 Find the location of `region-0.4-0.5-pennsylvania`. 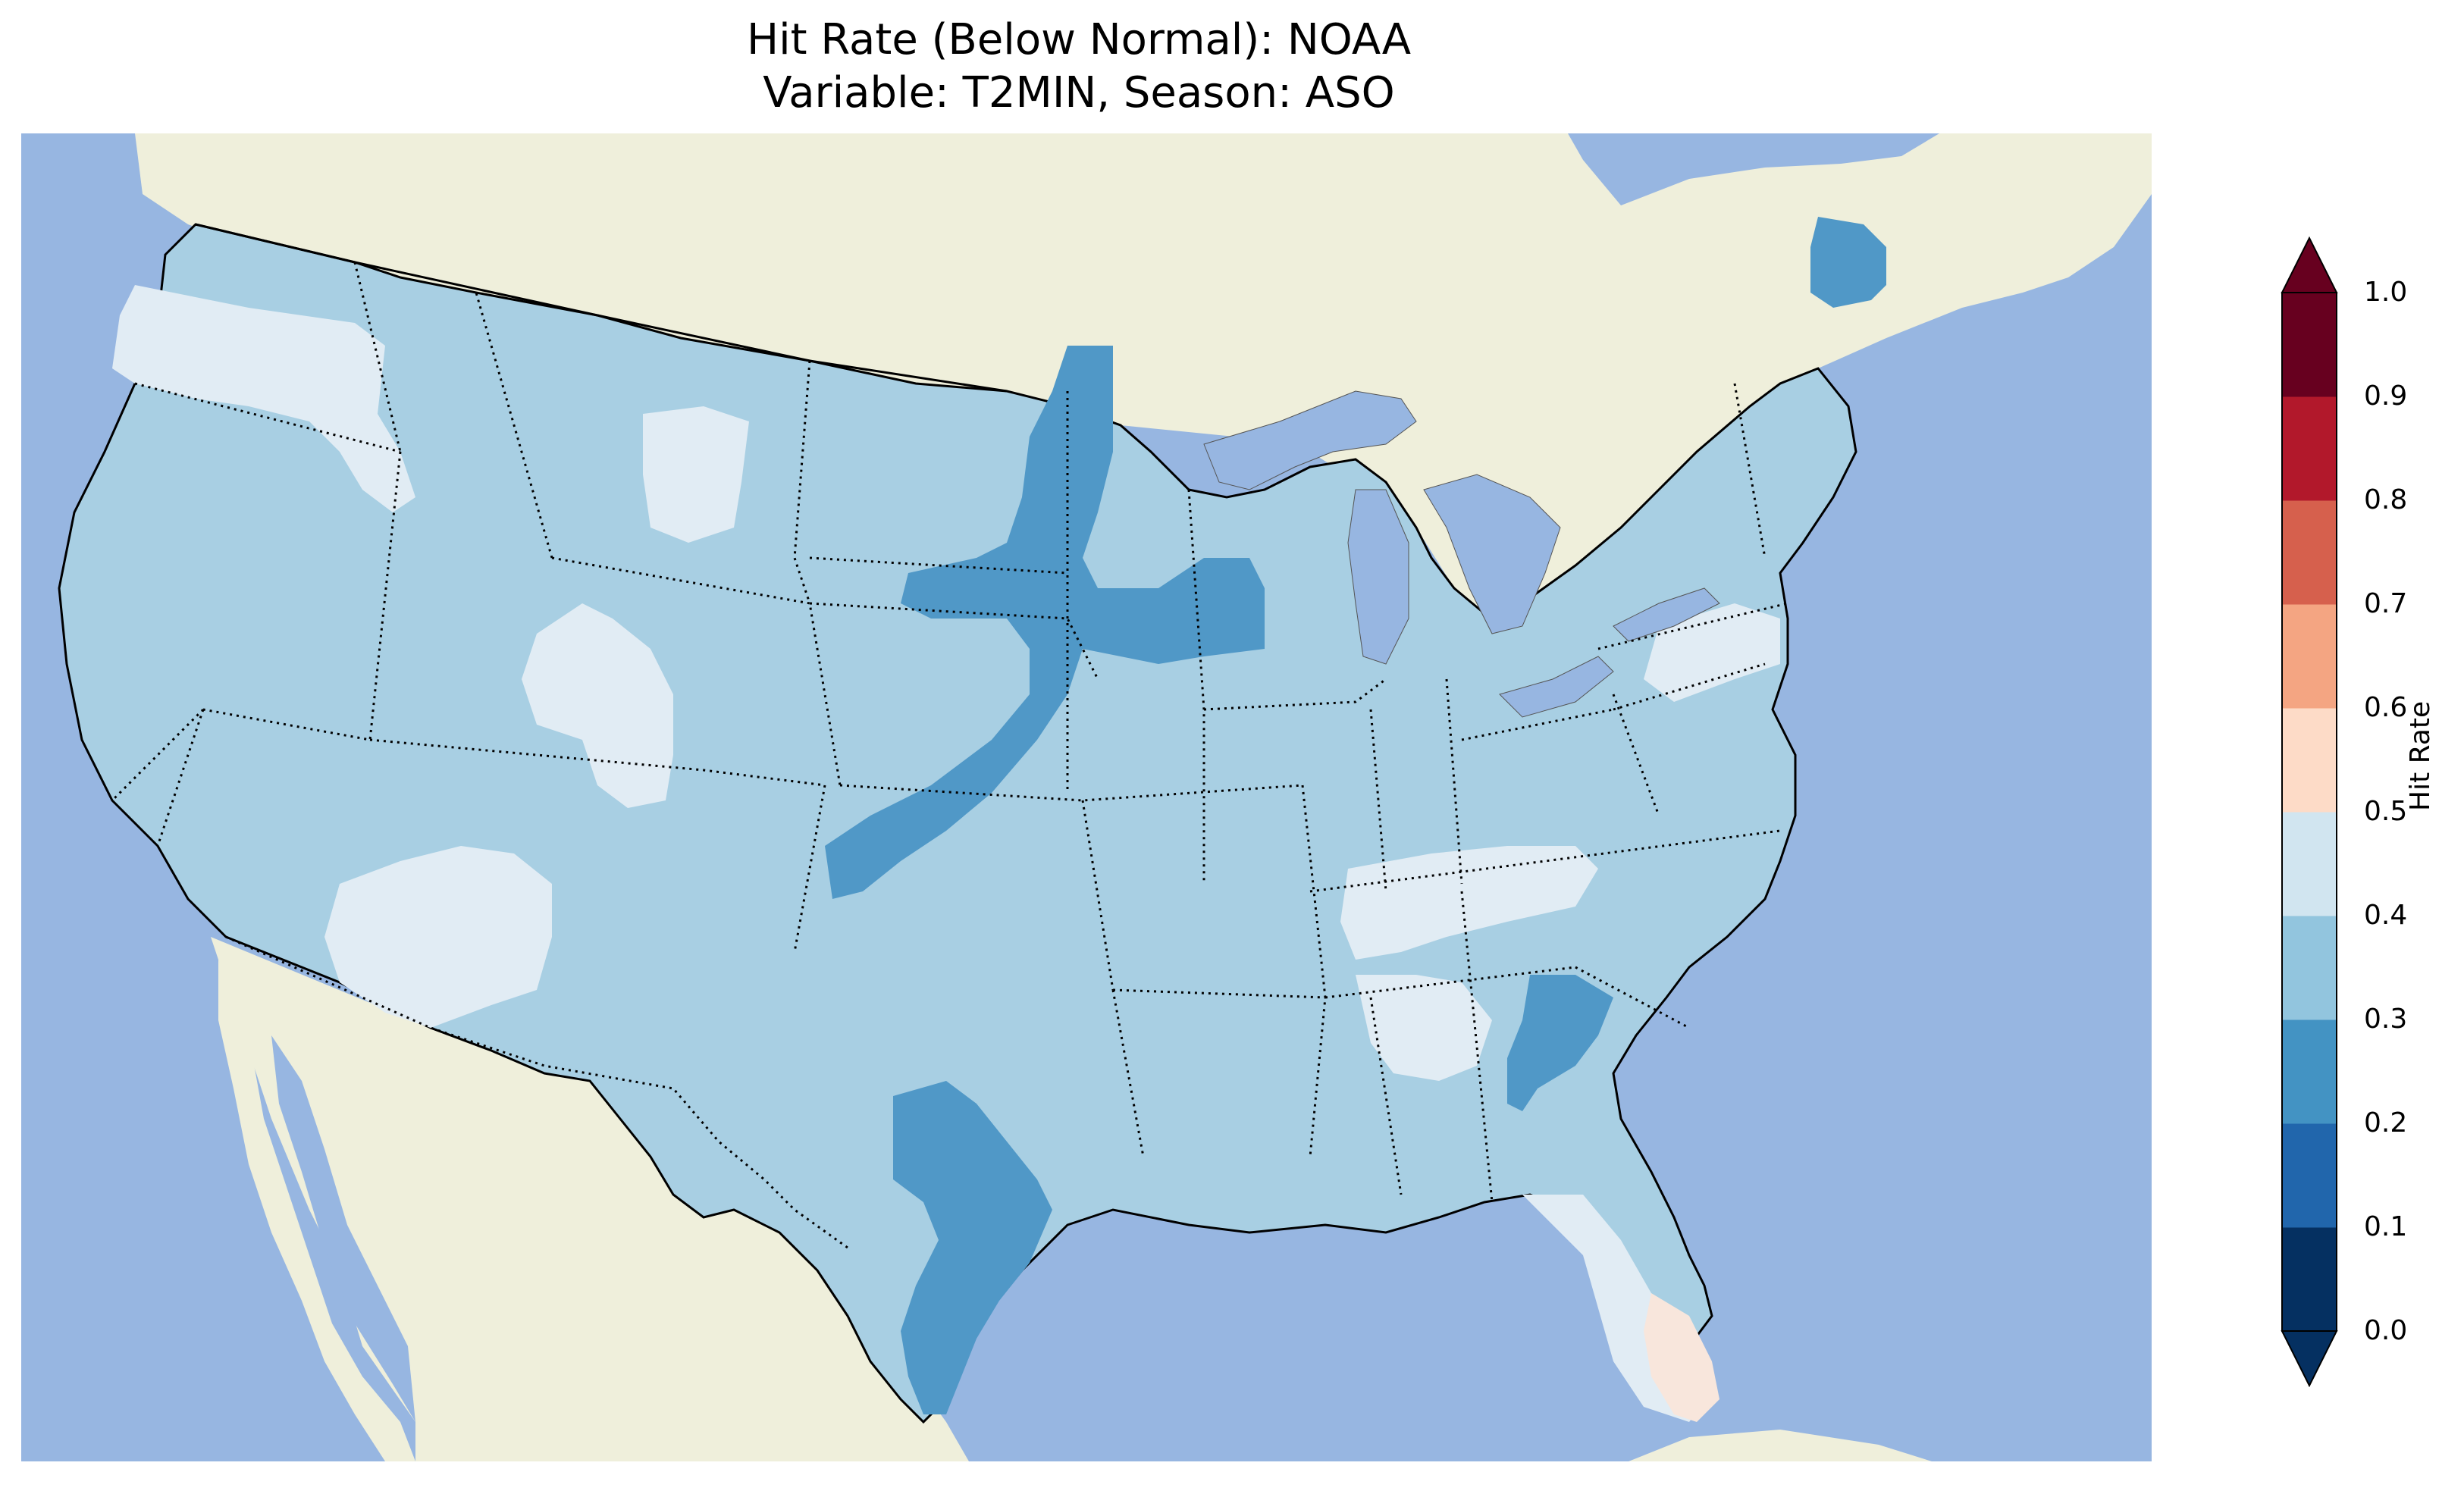

region-0.4-0.5-pennsylvania is located at coordinates (1712, 652).